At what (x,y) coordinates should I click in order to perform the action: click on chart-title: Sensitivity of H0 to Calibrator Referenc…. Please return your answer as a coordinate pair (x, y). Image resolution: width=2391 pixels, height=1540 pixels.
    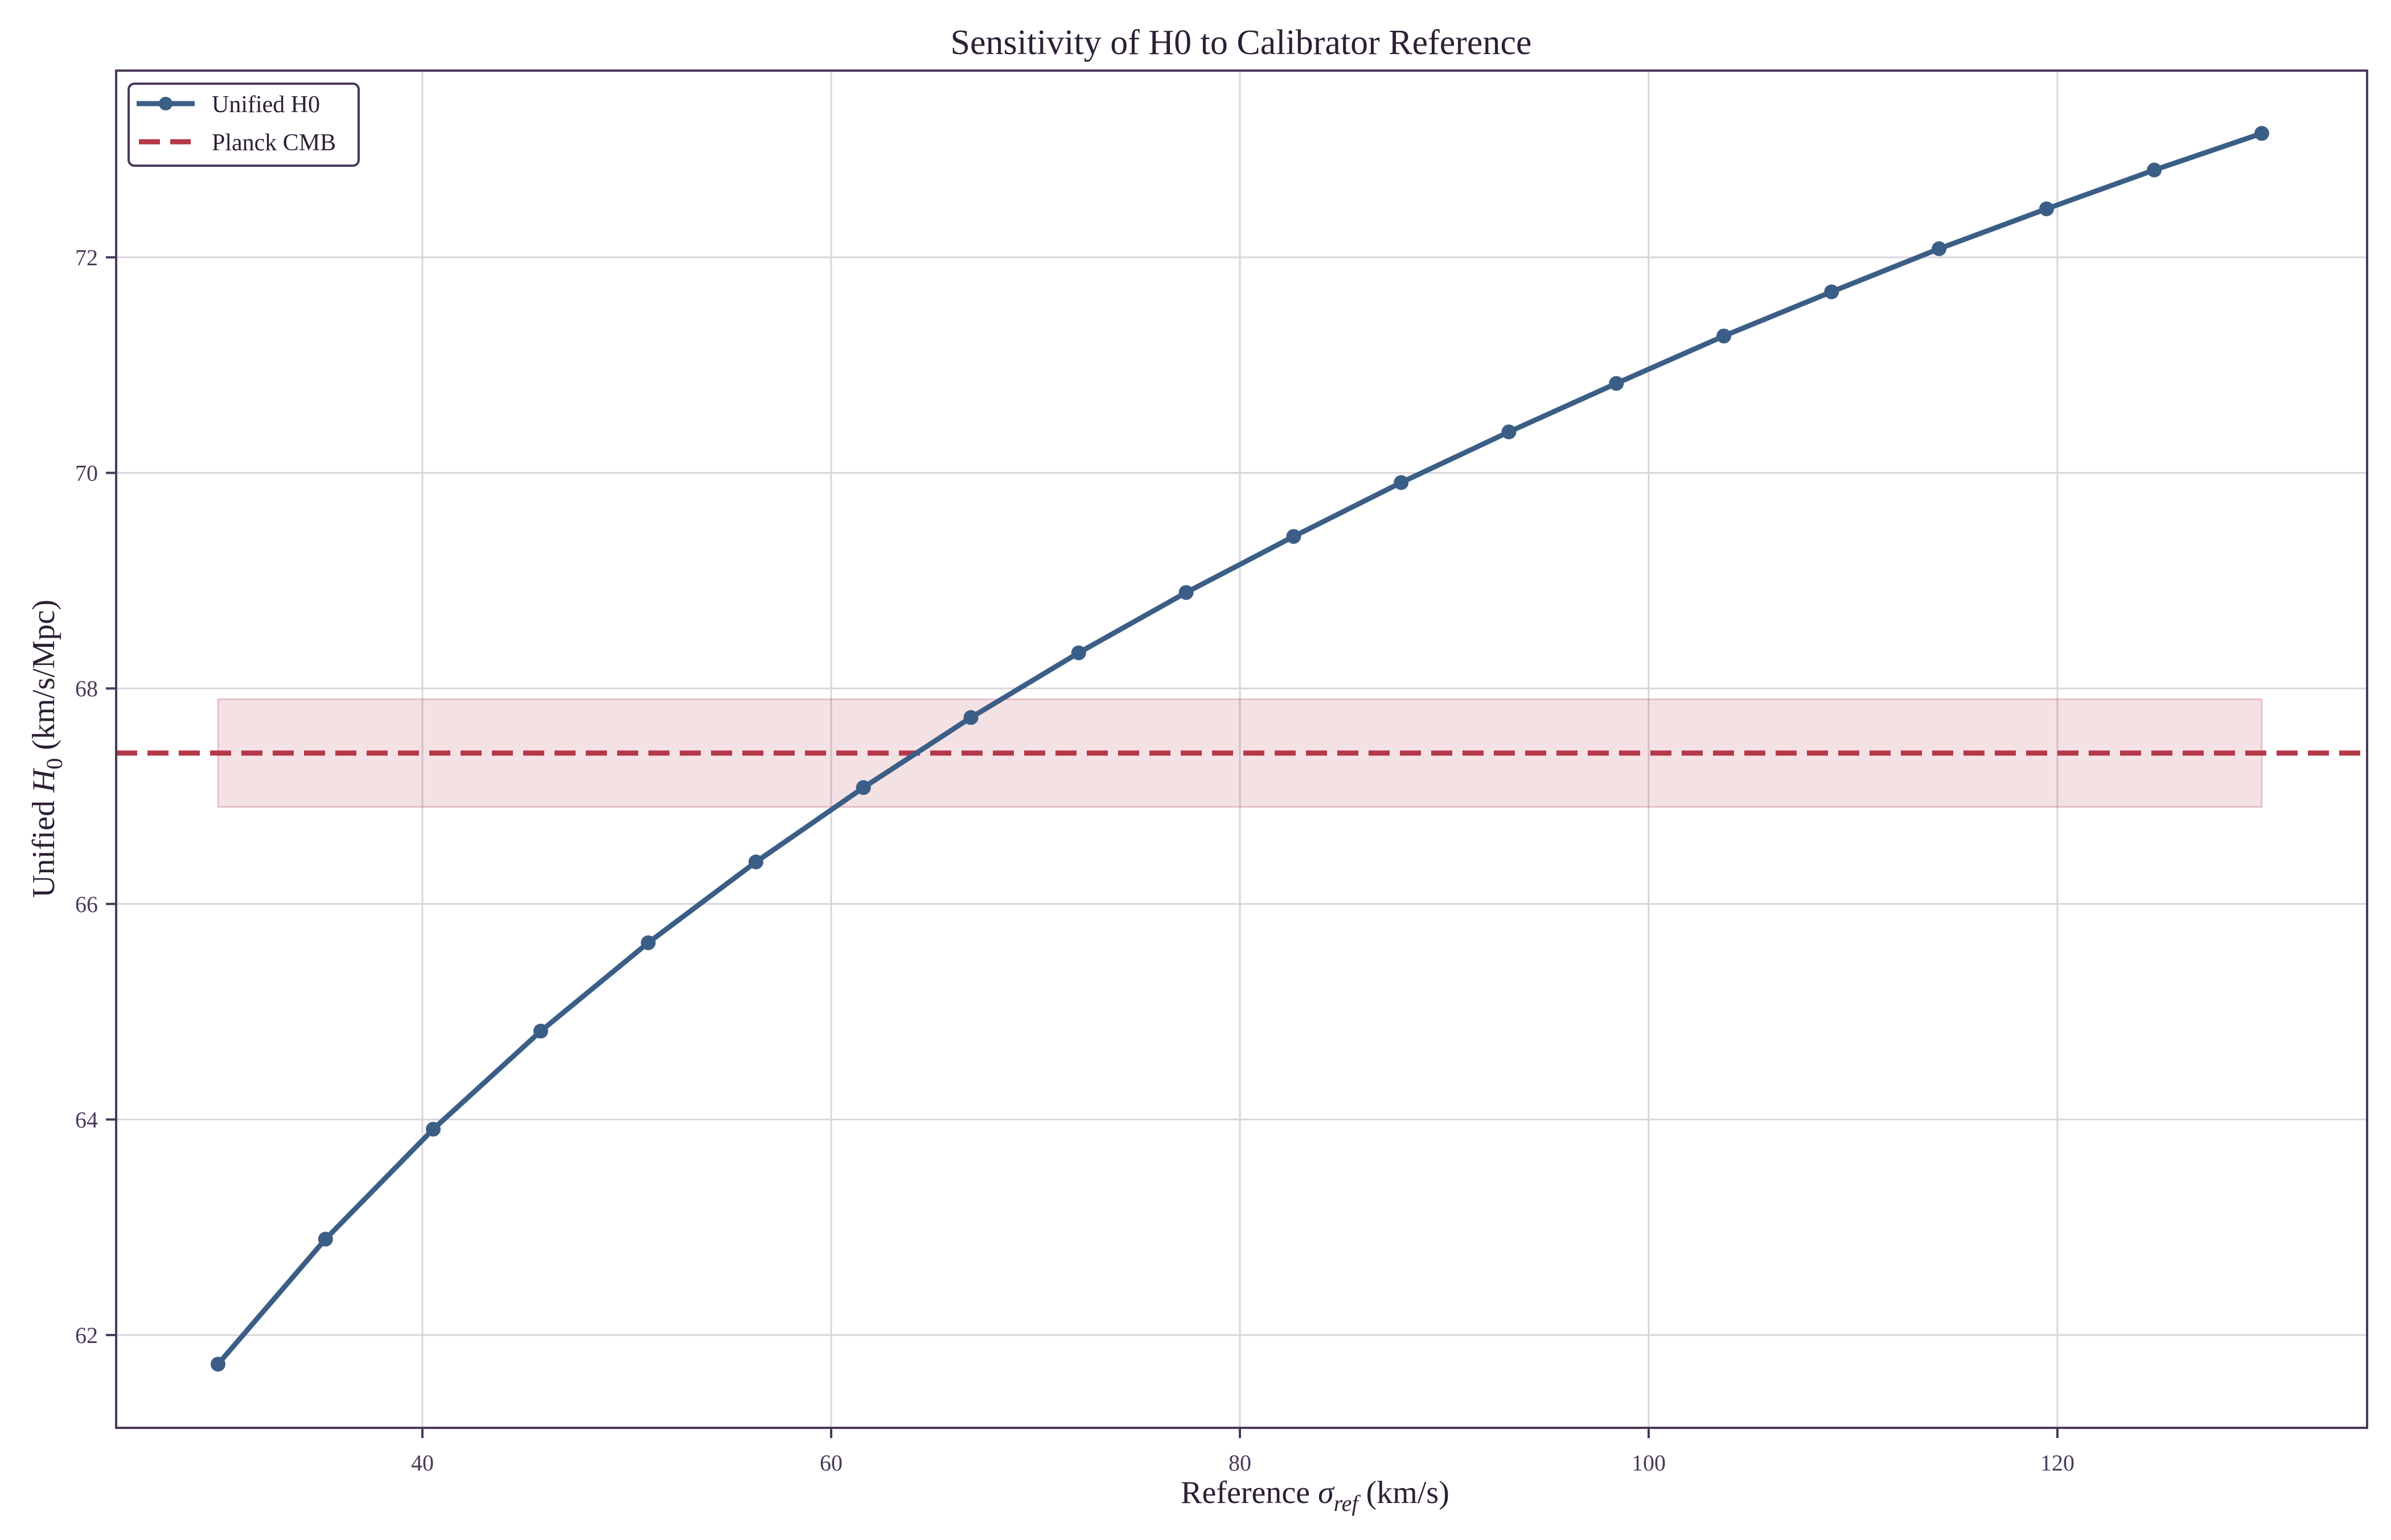
    Looking at the image, I should click on (1240, 42).